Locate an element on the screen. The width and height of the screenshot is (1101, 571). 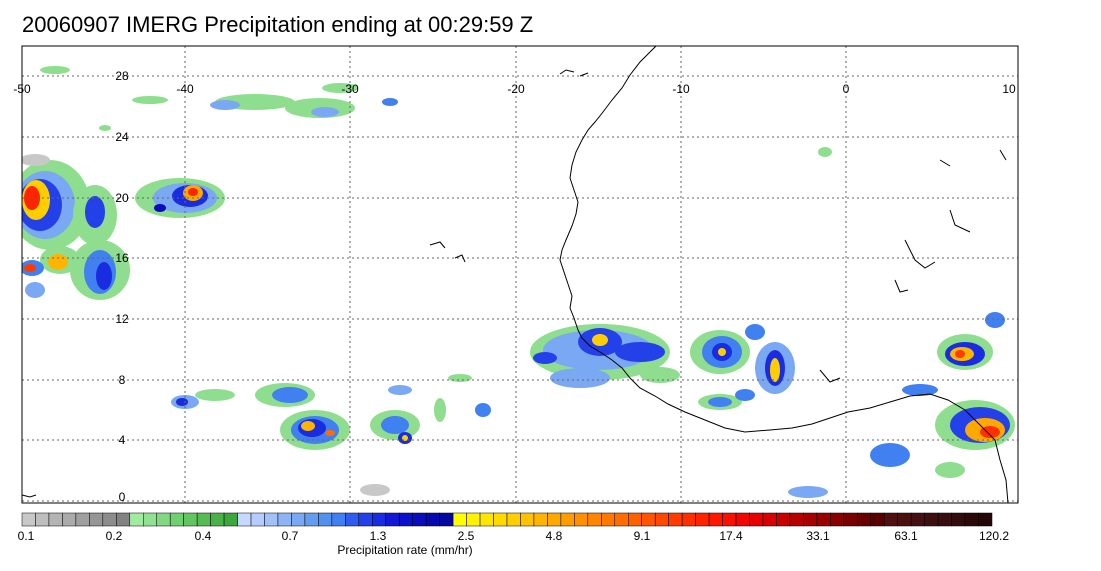
lon-label: 10 is located at coordinates (1009, 89).